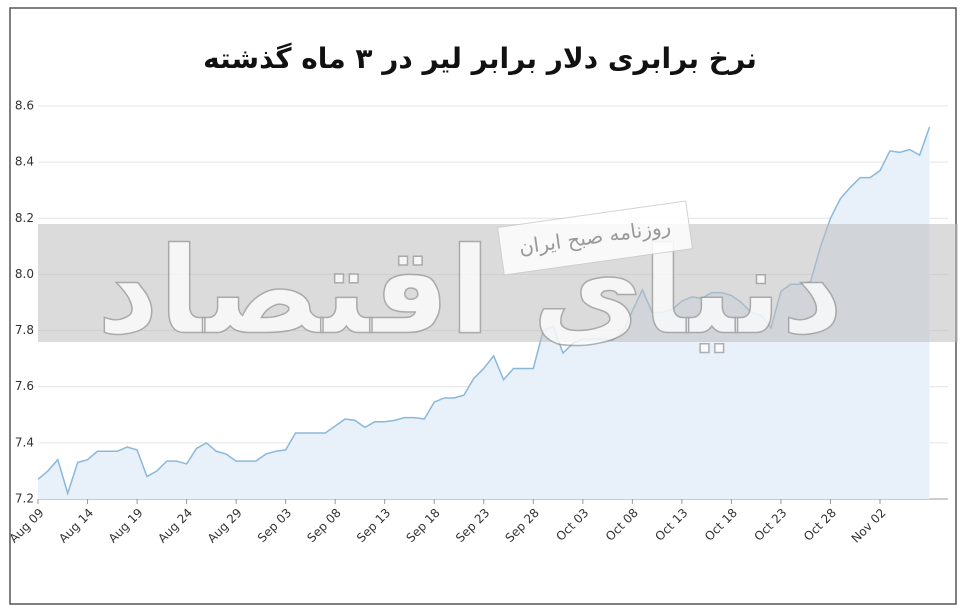 Image resolution: width=967 pixels, height=614 pixels. What do you see at coordinates (24, 442) in the screenshot?
I see `y-tick-label: 7.4` at bounding box center [24, 442].